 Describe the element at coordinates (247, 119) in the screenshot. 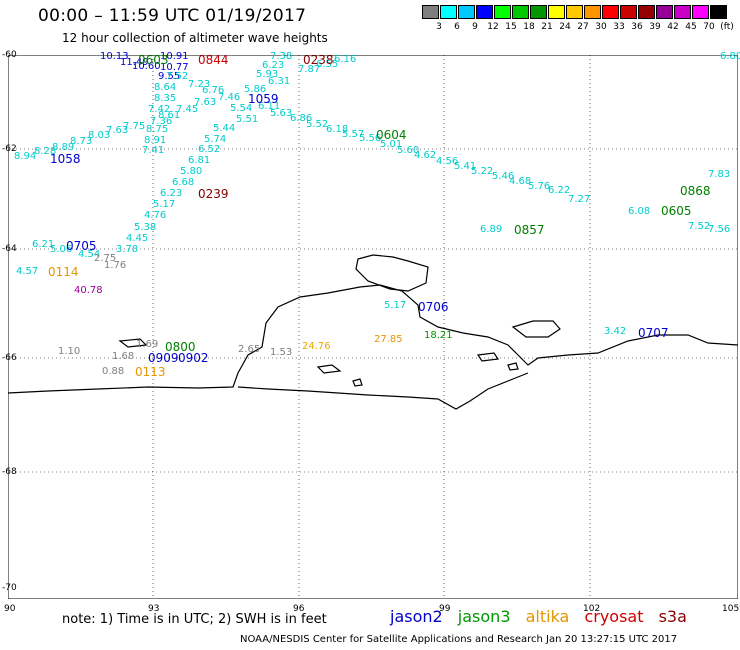

I see `wave-height-value: 5.51` at that location.